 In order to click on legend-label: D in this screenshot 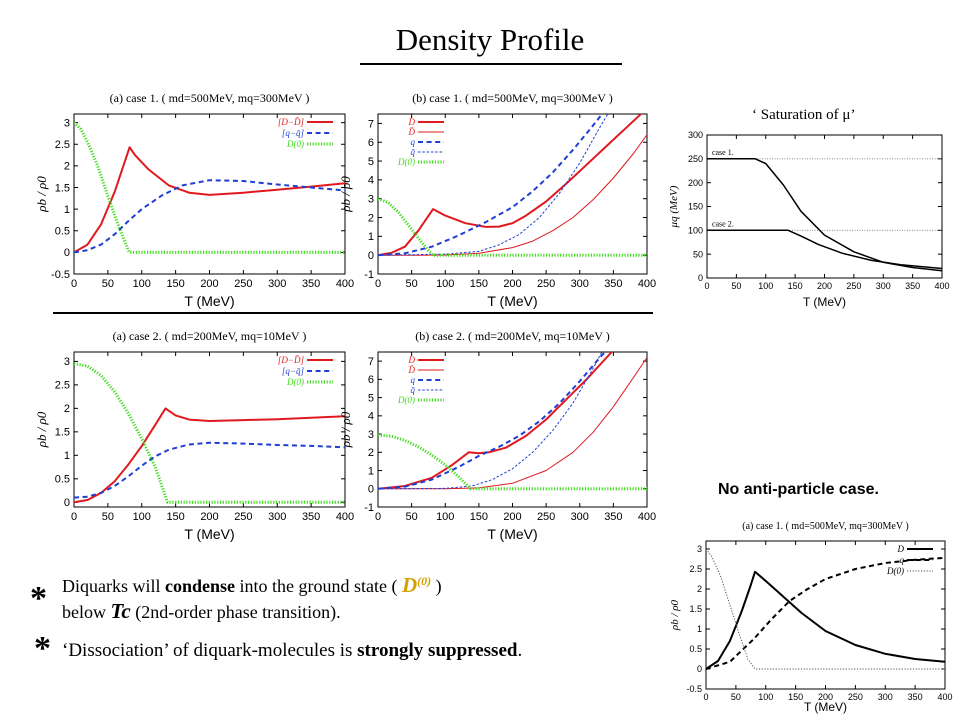, I will do `click(901, 549)`.